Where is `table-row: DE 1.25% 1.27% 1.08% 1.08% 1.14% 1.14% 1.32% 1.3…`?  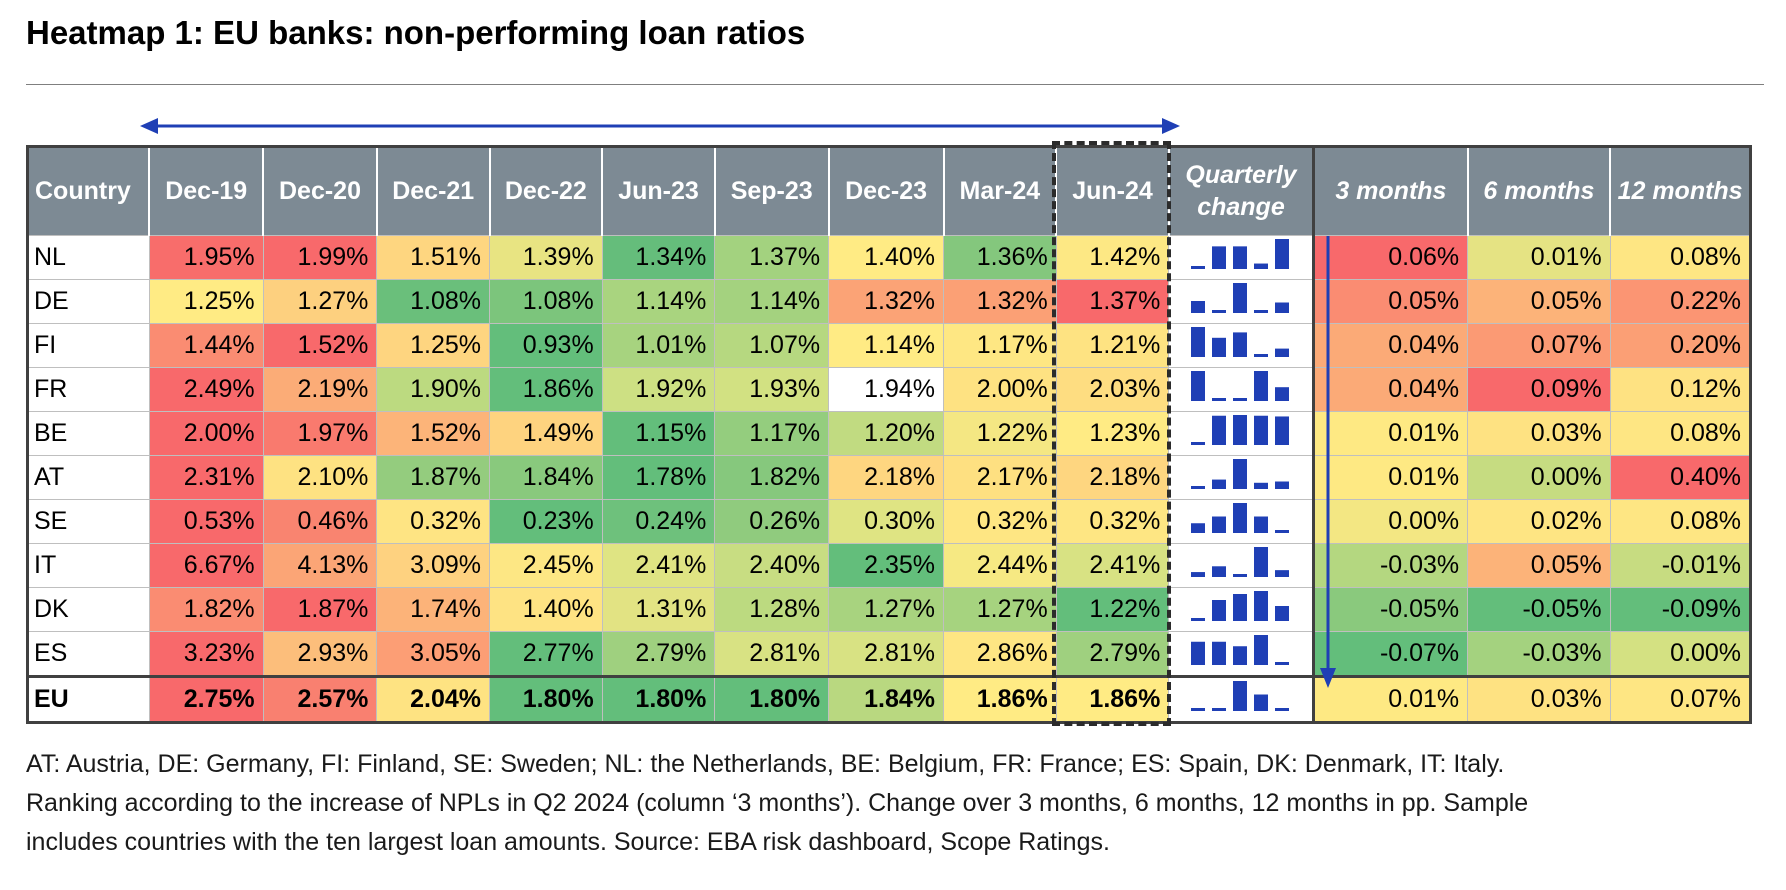 table-row: DE 1.25% 1.27% 1.08% 1.08% 1.14% 1.14% 1.32% 1.3… is located at coordinates (889, 301).